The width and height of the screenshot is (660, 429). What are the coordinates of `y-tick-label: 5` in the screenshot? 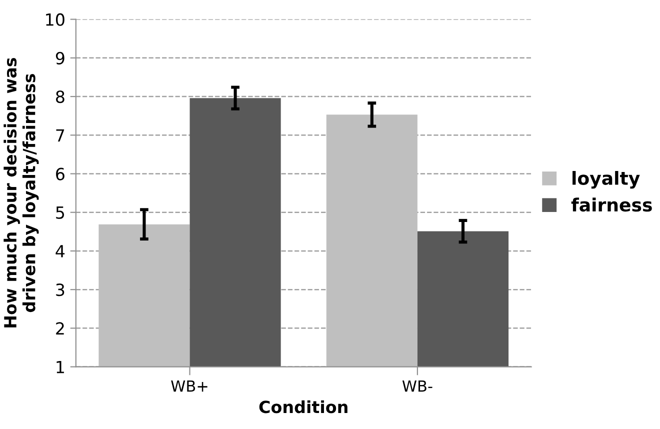 It's located at (60, 212).